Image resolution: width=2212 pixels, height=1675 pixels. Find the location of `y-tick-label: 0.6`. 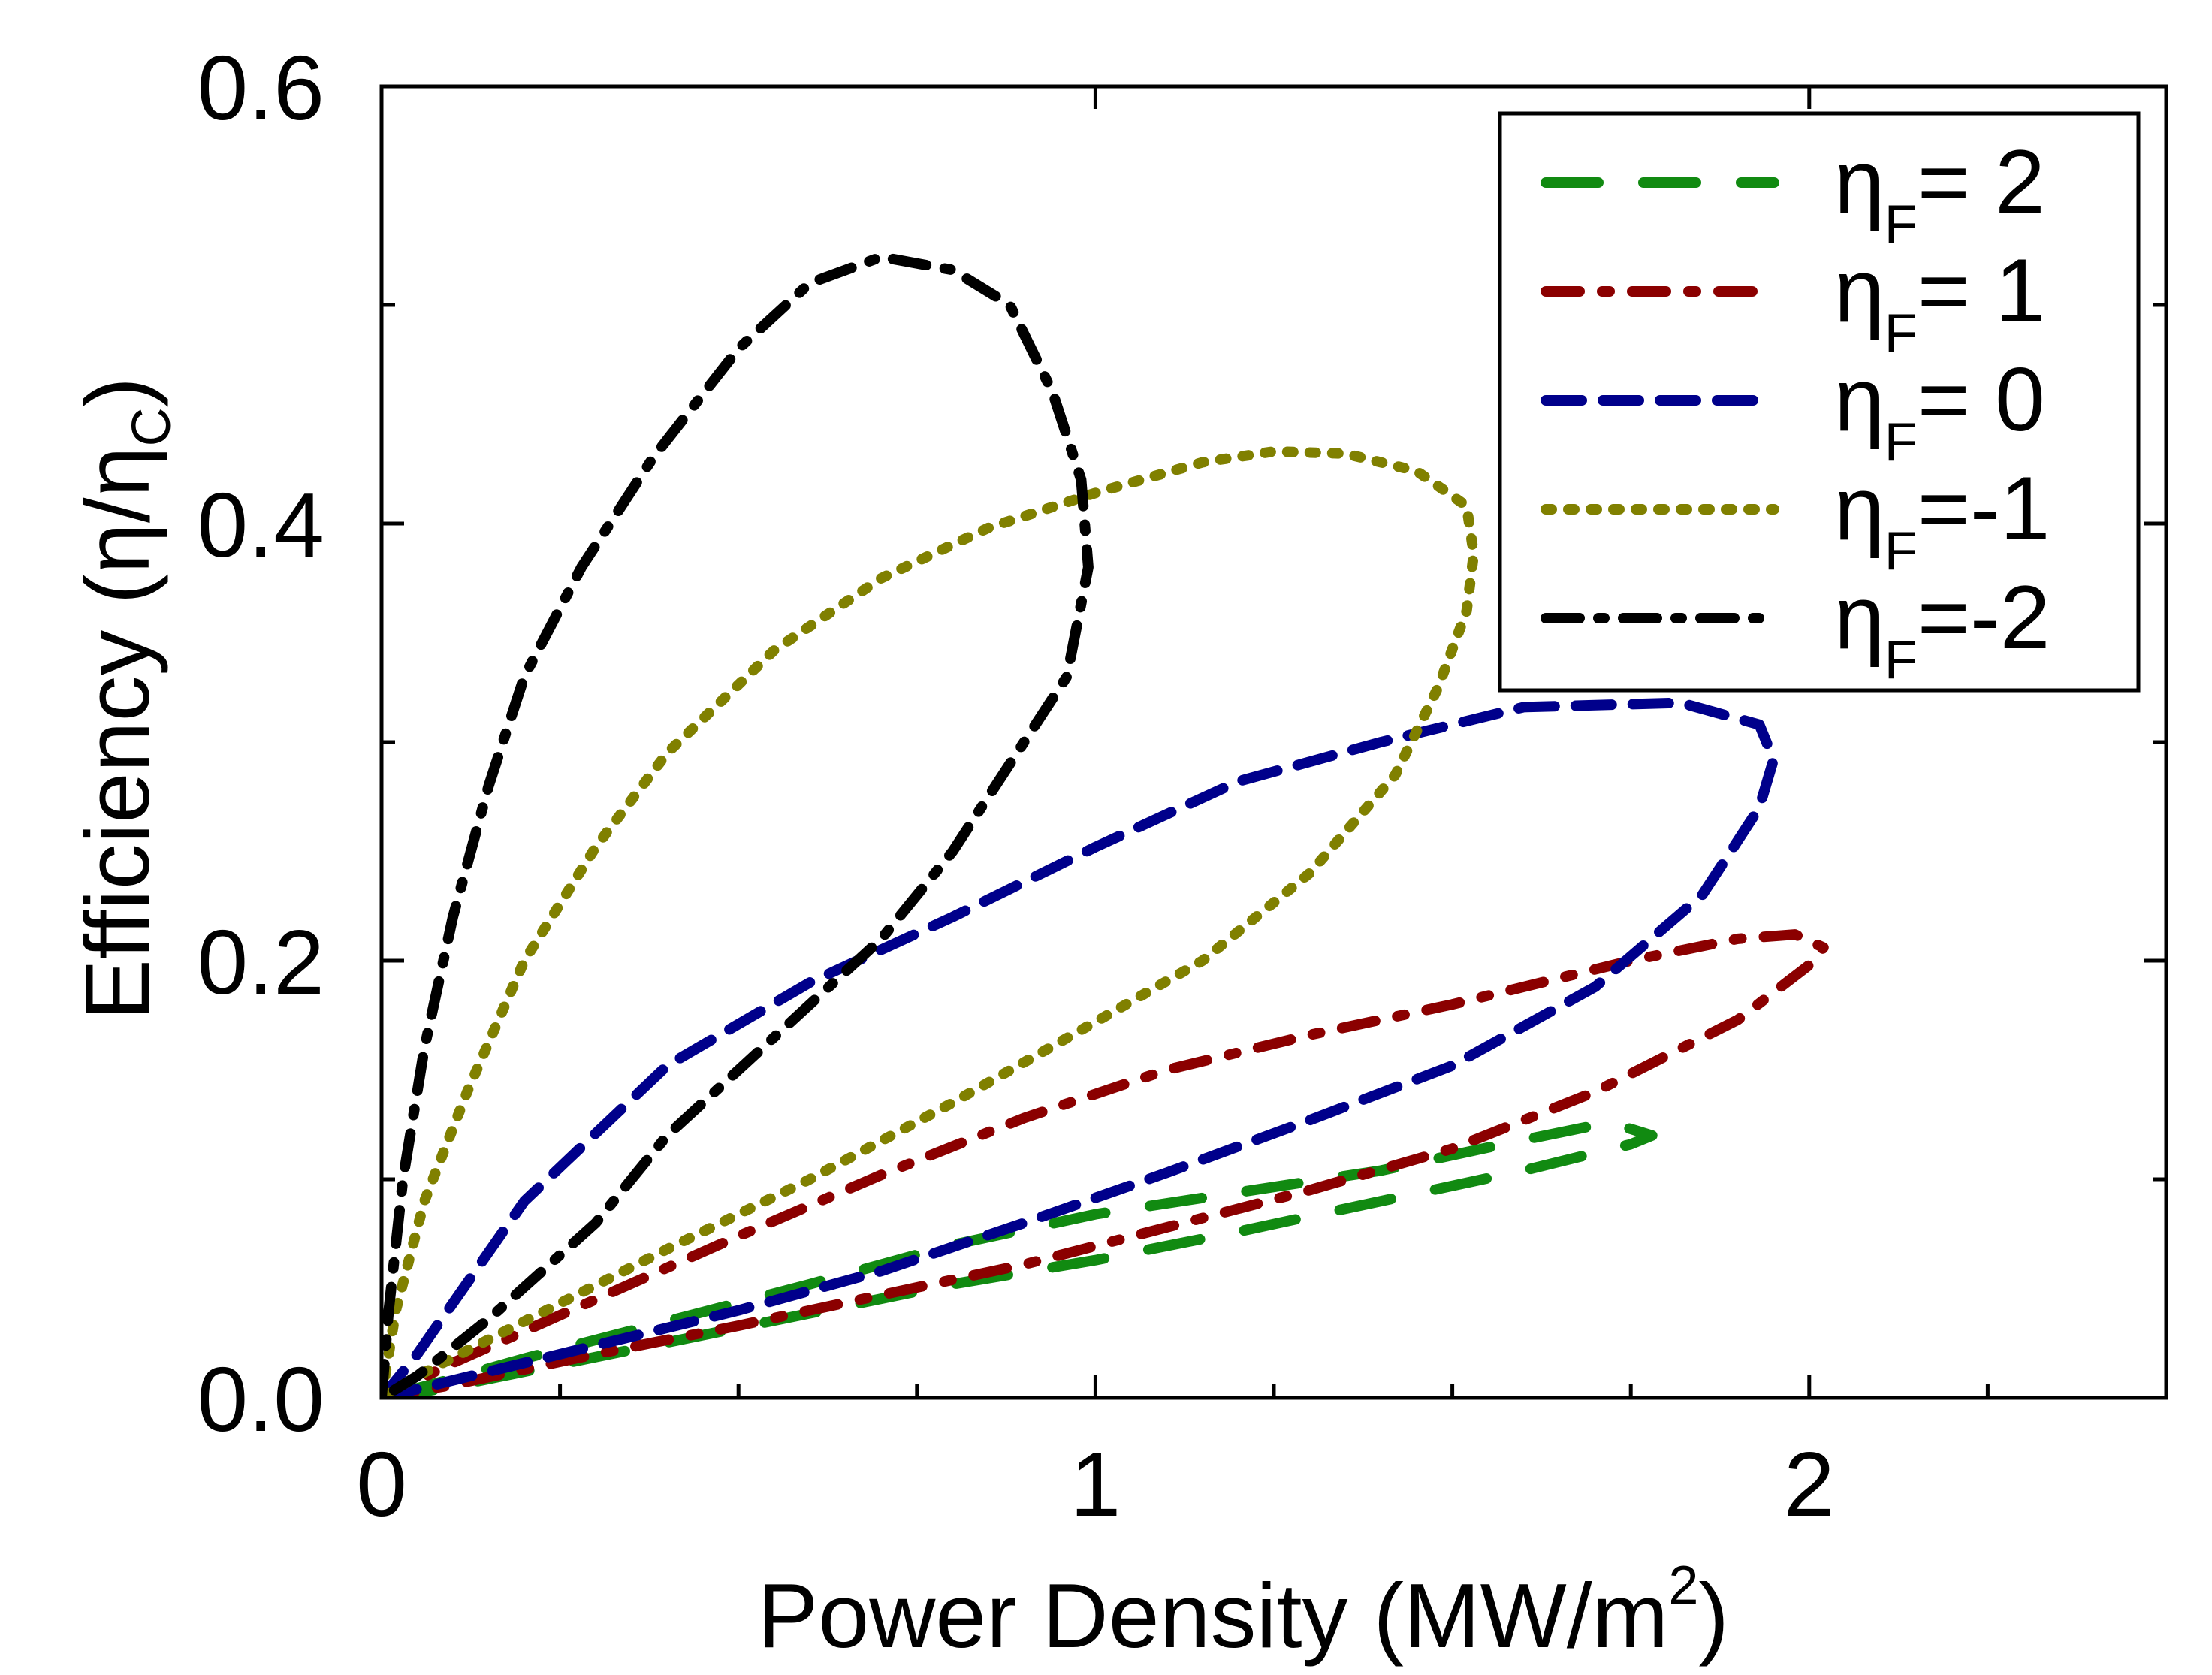

y-tick-label: 0.6 is located at coordinates (260, 88).